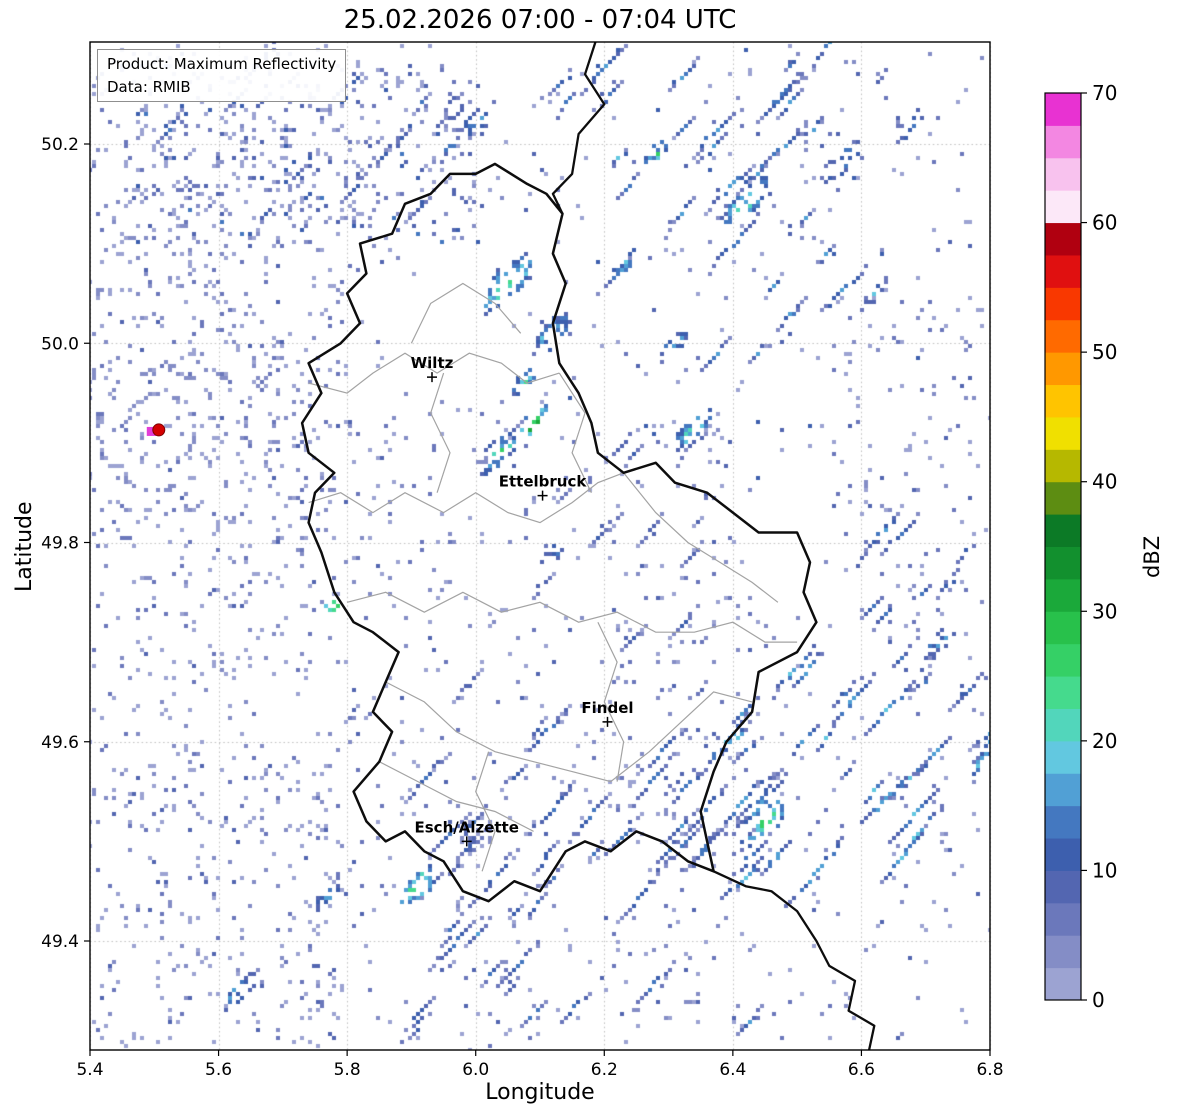 The height and width of the screenshot is (1117, 1179). I want to click on city-marker-wiltz, so click(432, 377).